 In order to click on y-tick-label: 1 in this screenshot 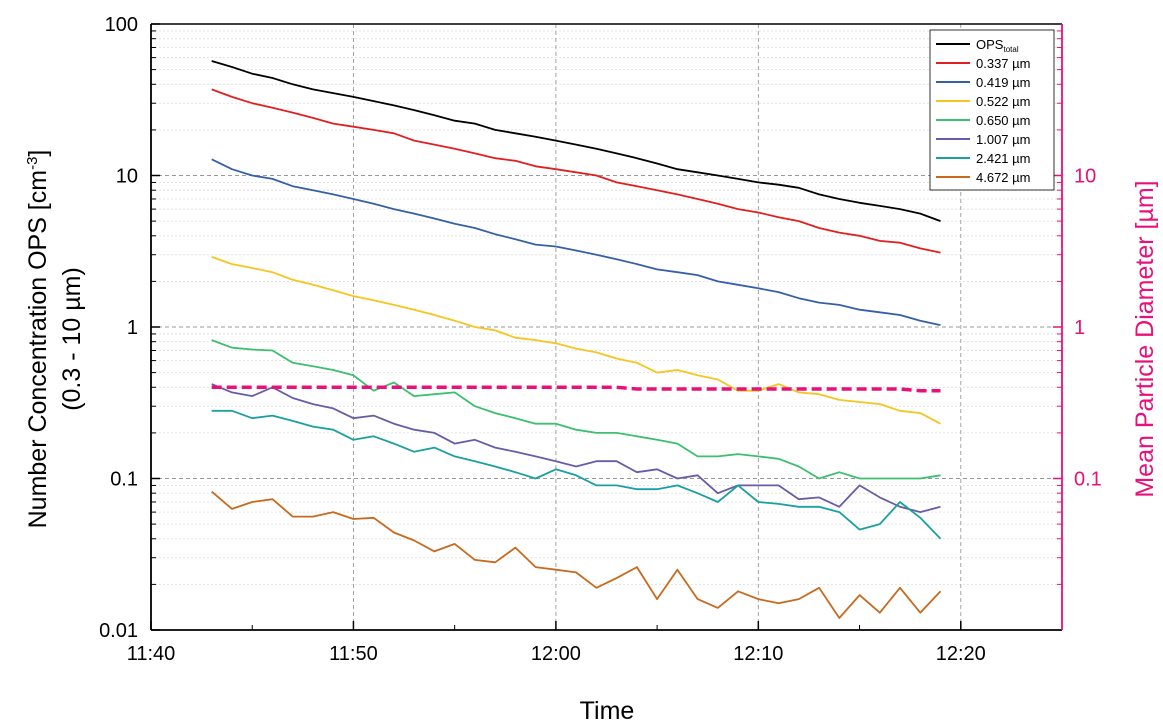, I will do `click(132, 328)`.